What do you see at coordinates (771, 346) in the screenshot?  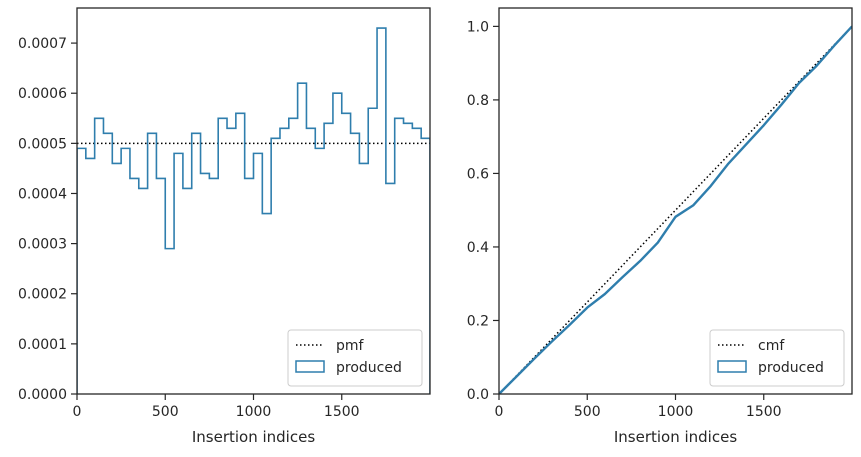 I see `legend-label: cmf` at bounding box center [771, 346].